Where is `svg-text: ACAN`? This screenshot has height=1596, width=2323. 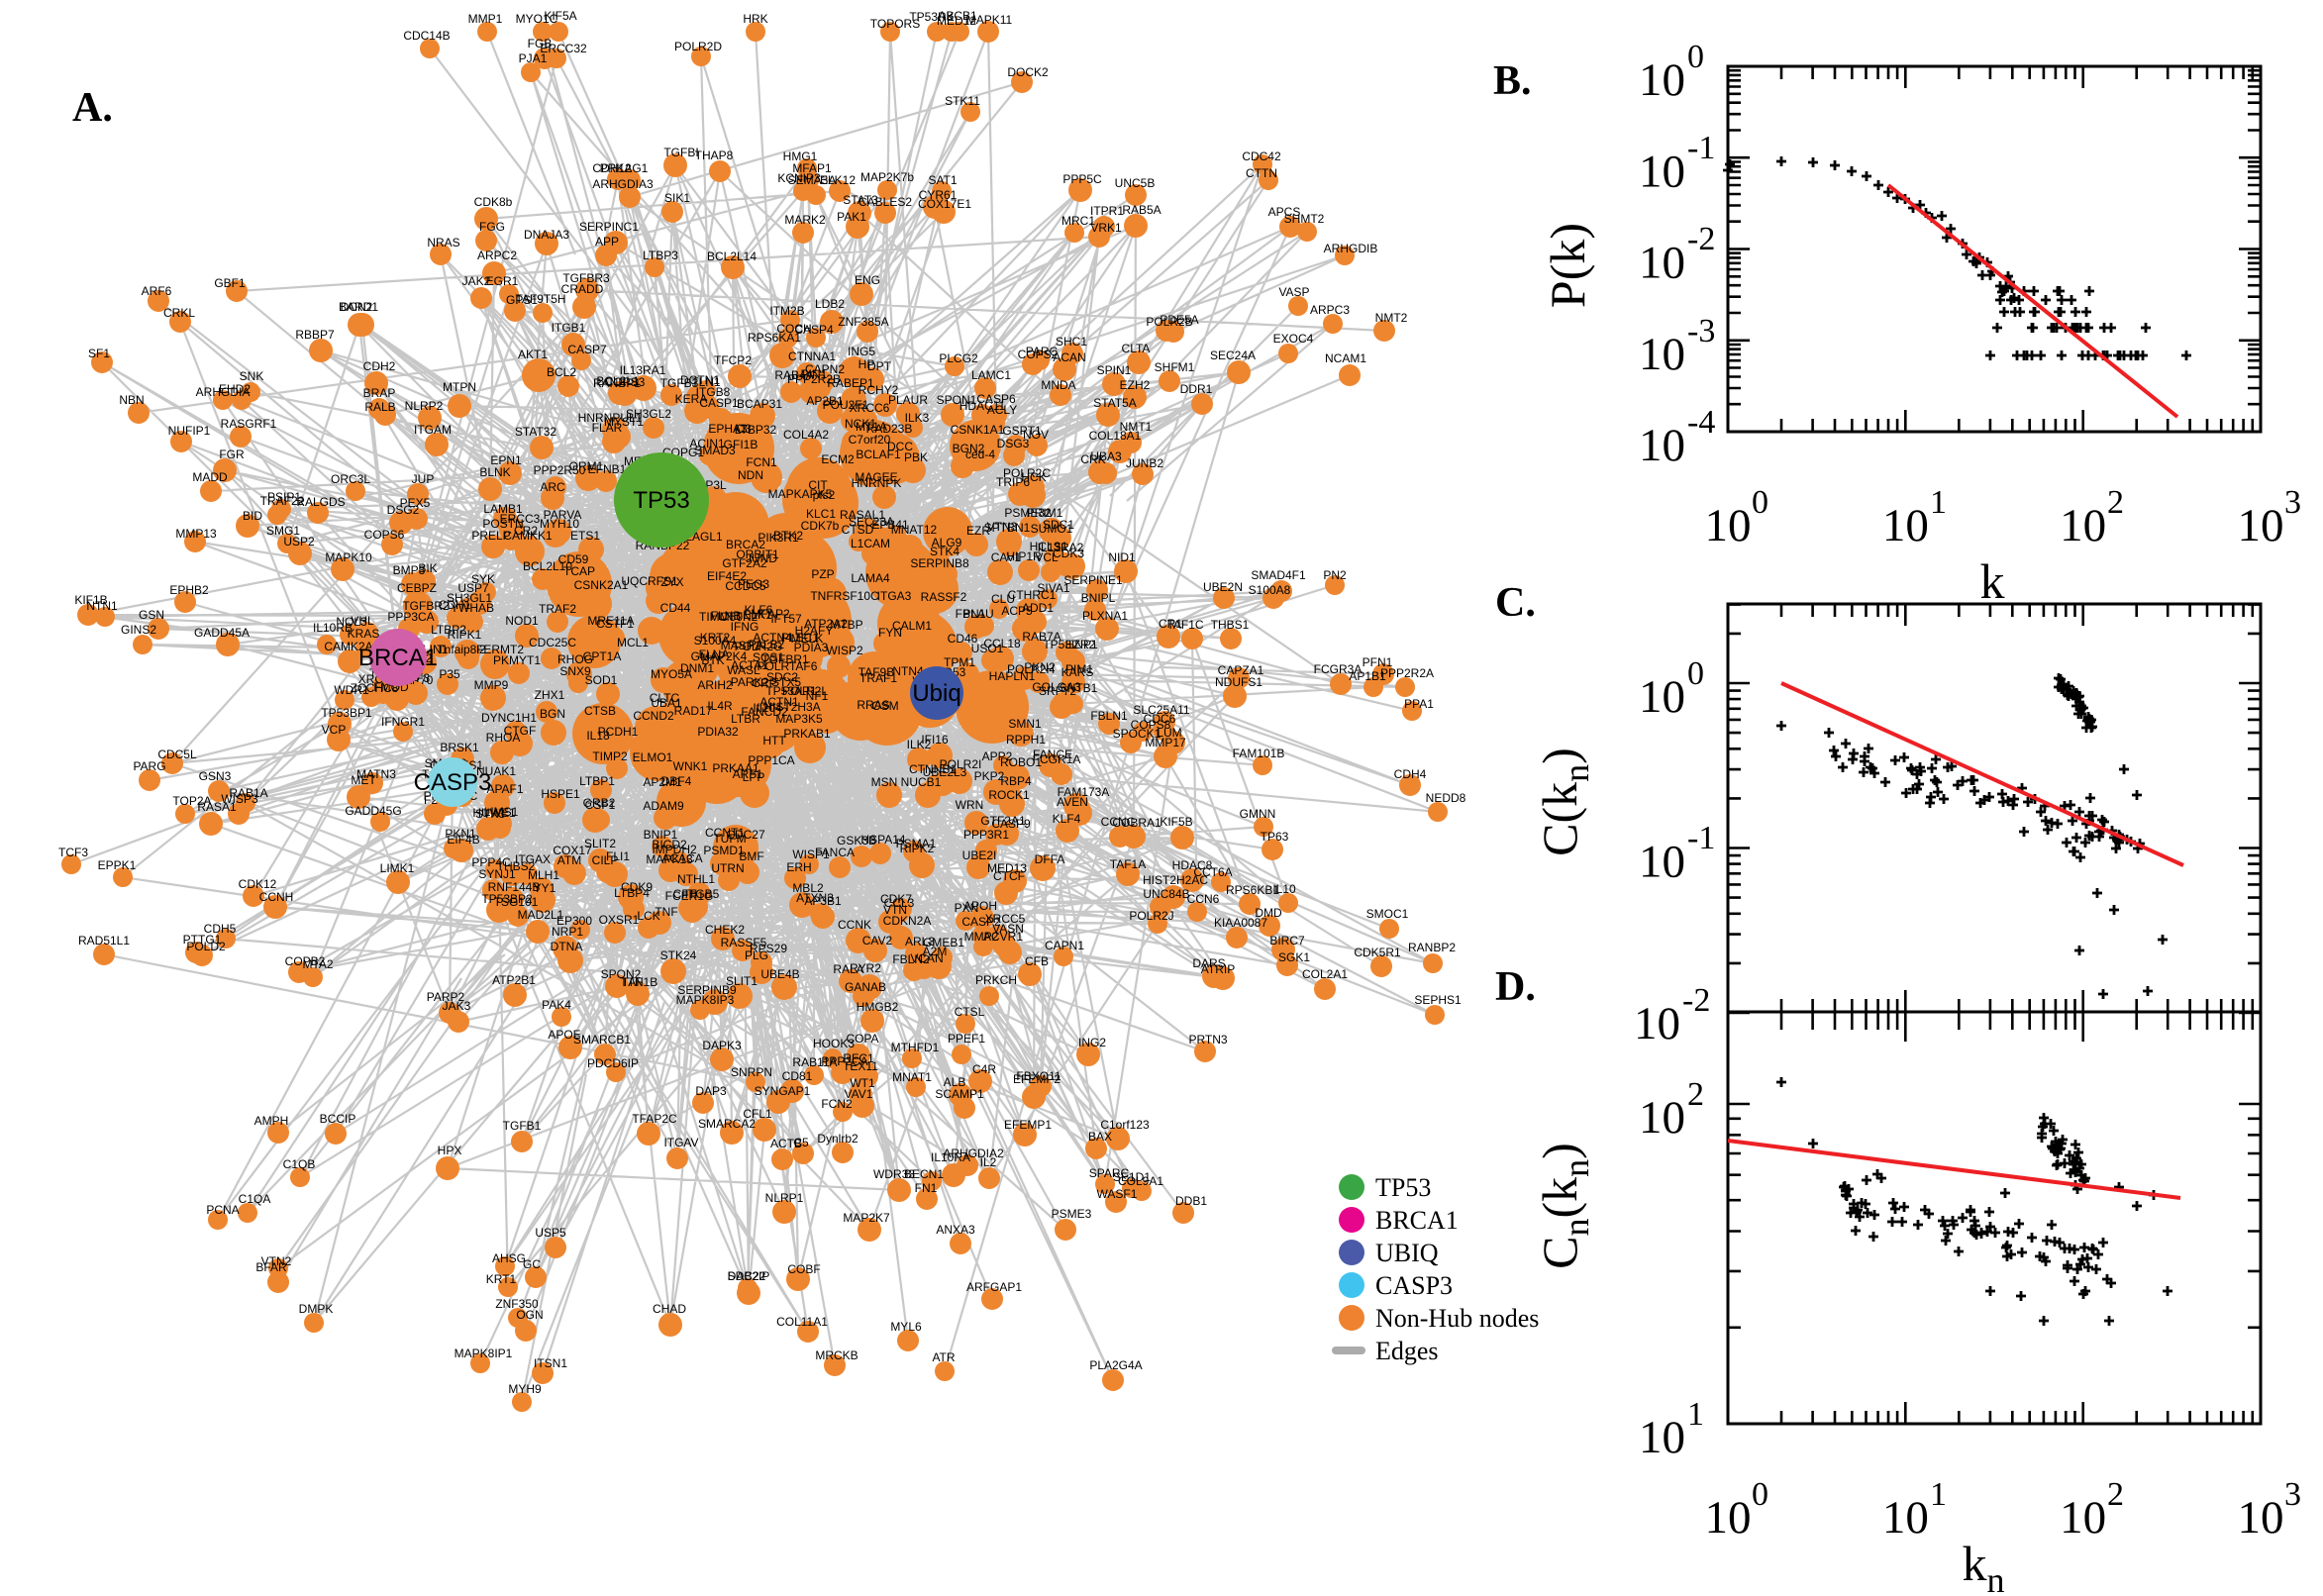
svg-text: ACAN is located at coordinates (1069, 357).